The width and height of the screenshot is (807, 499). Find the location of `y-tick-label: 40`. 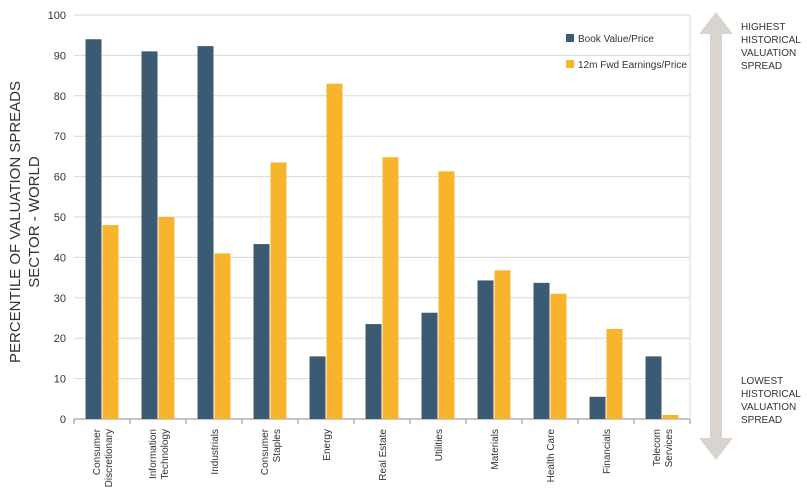

y-tick-label: 40 is located at coordinates (60, 258).